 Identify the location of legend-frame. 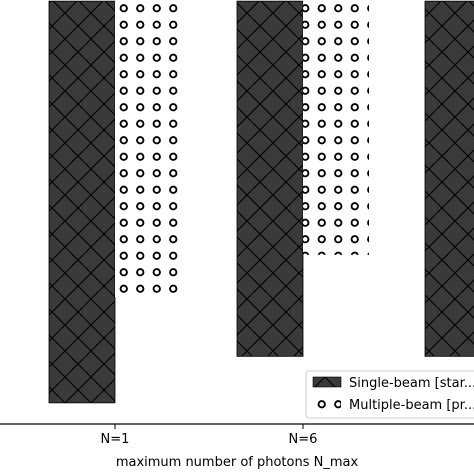
(389, 394).